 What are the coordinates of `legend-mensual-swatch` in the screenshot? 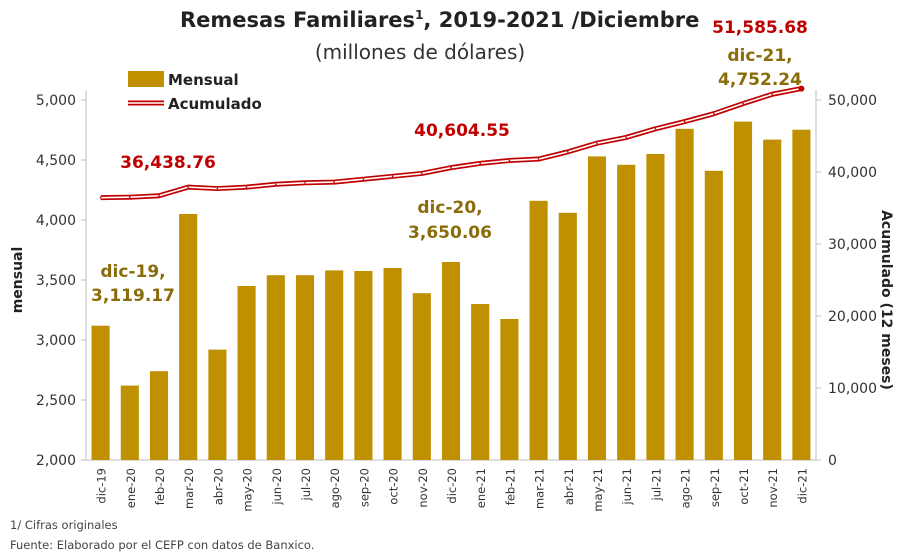 It's located at (146, 79).